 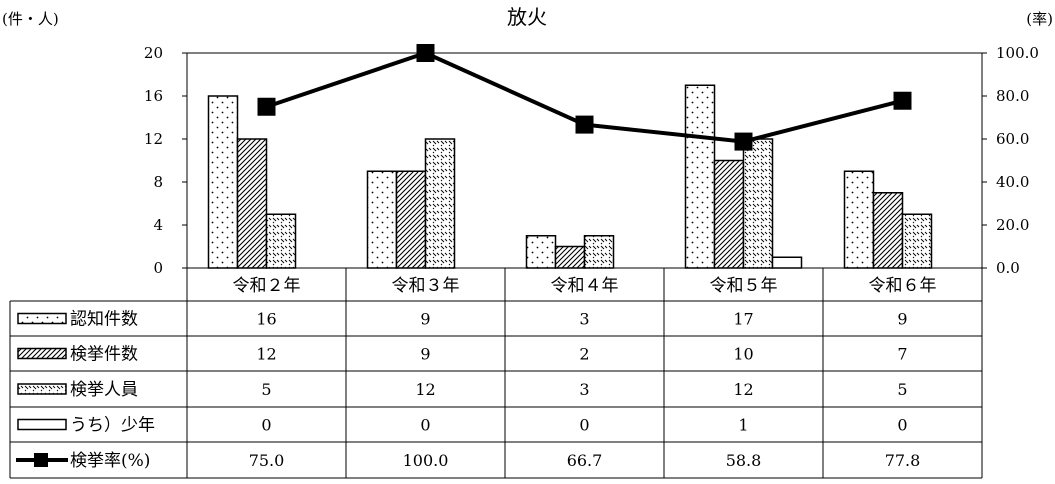 What do you see at coordinates (744, 286) in the screenshot?
I see `category-label: 令和５年` at bounding box center [744, 286].